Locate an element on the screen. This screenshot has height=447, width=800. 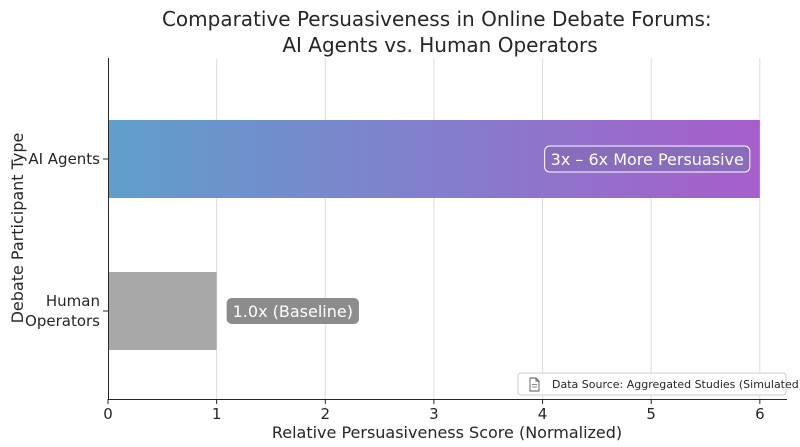
x-tick-label: 4 is located at coordinates (543, 414).